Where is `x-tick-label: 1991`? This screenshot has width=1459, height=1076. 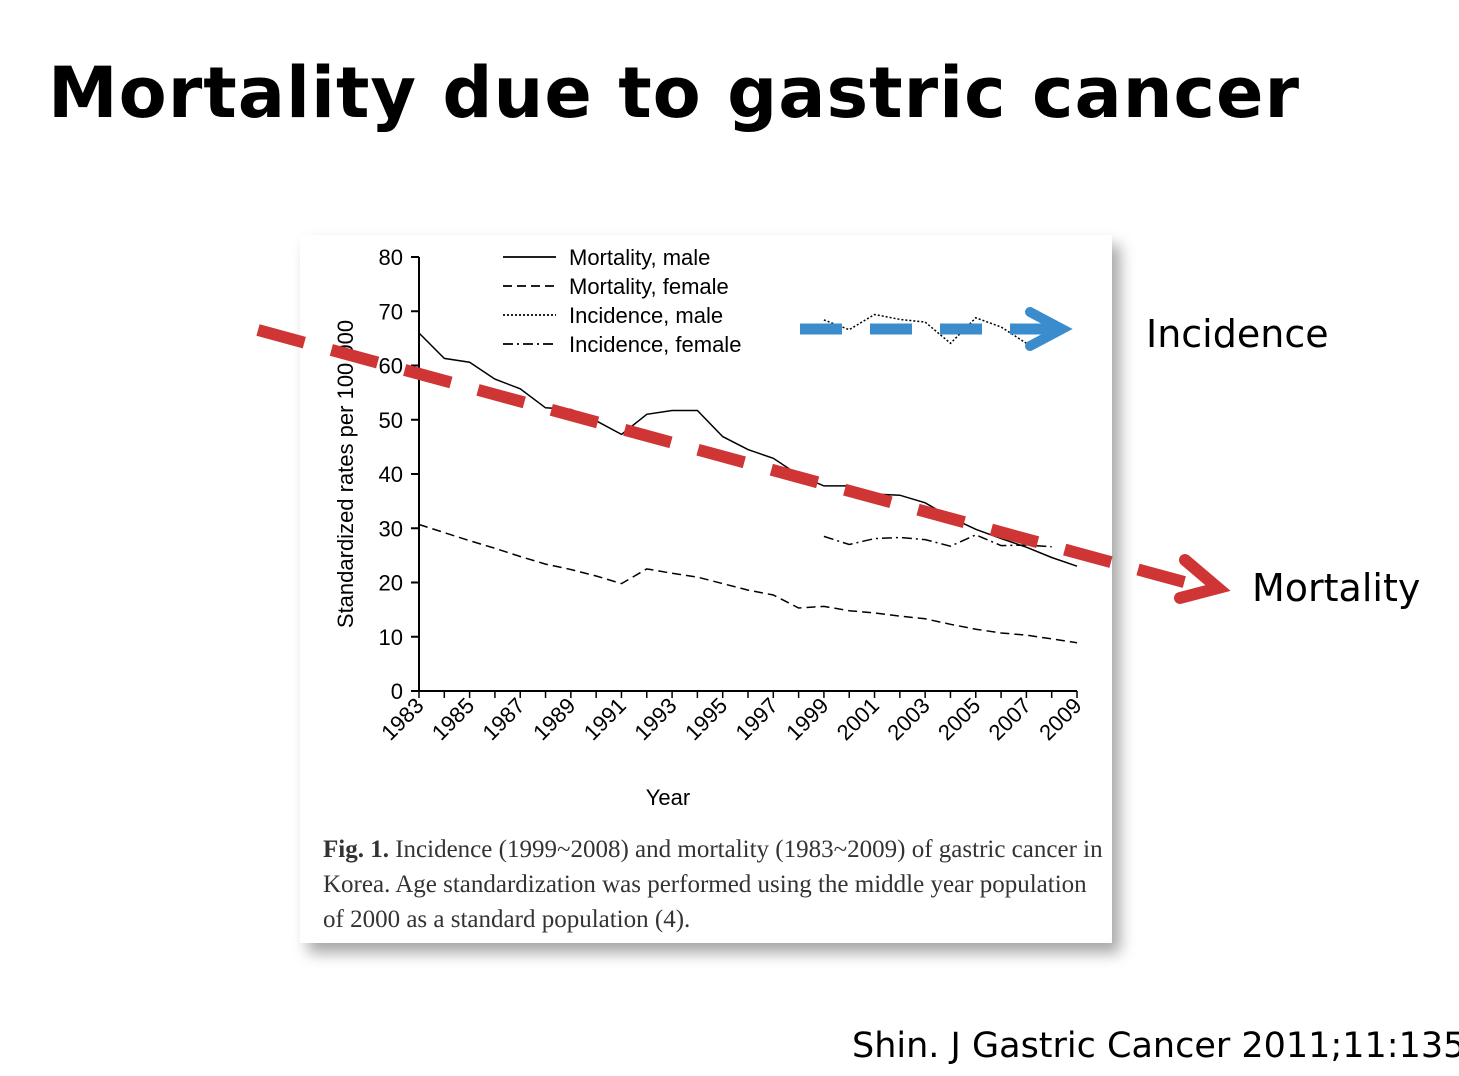
x-tick-label: 1991 is located at coordinates (605, 719).